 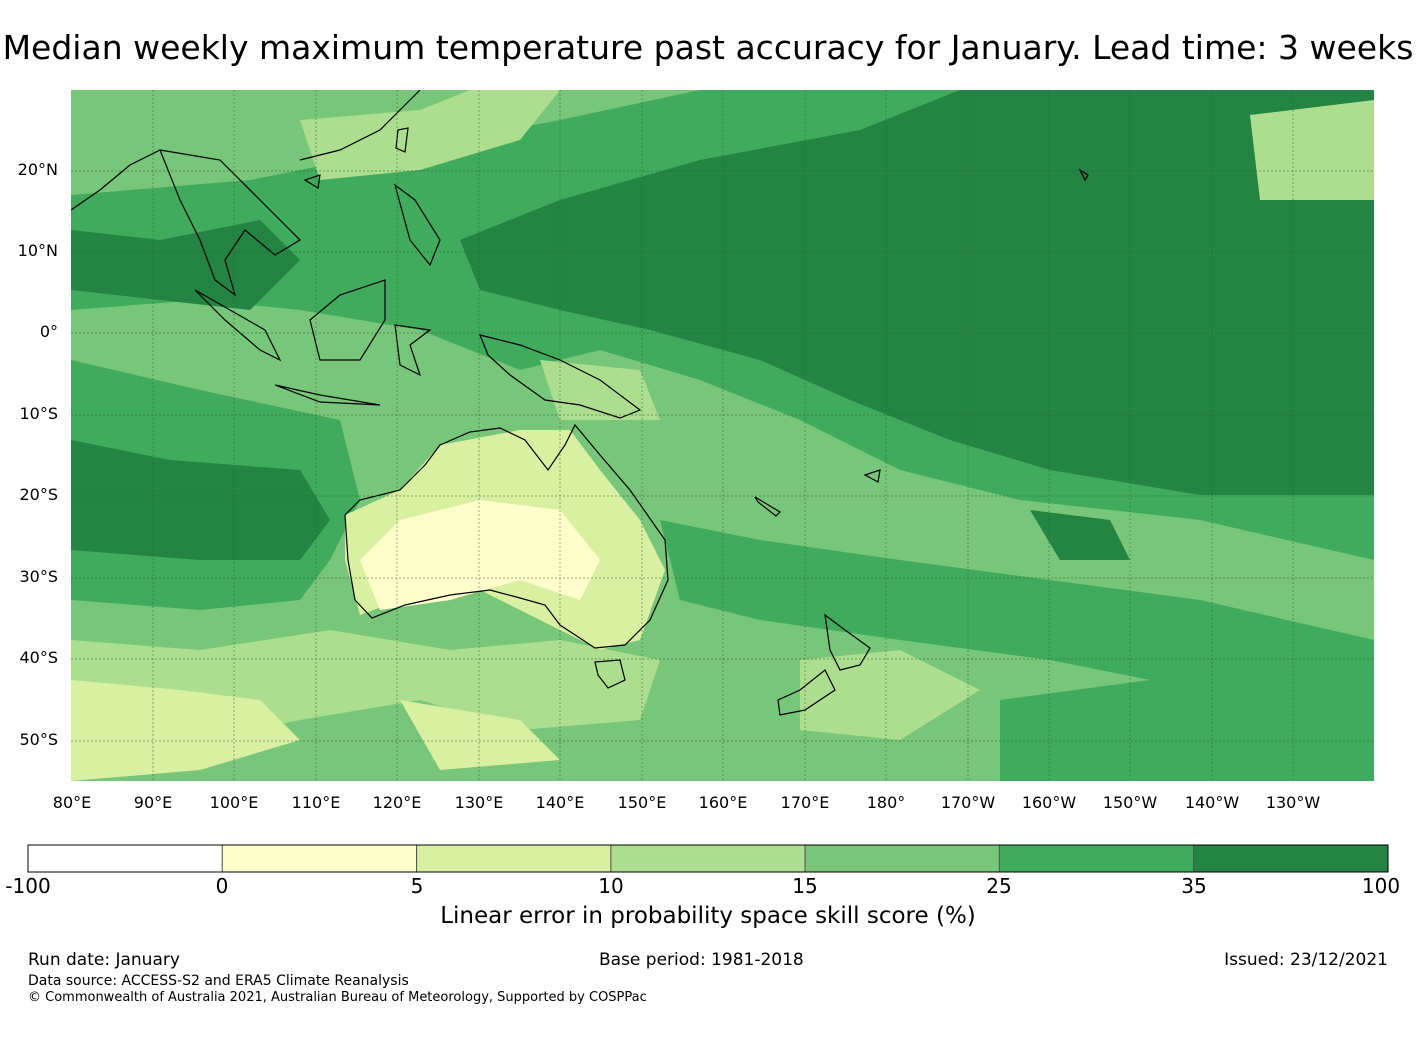 I want to click on colorbar-tick-2: 0, so click(x=222, y=886).